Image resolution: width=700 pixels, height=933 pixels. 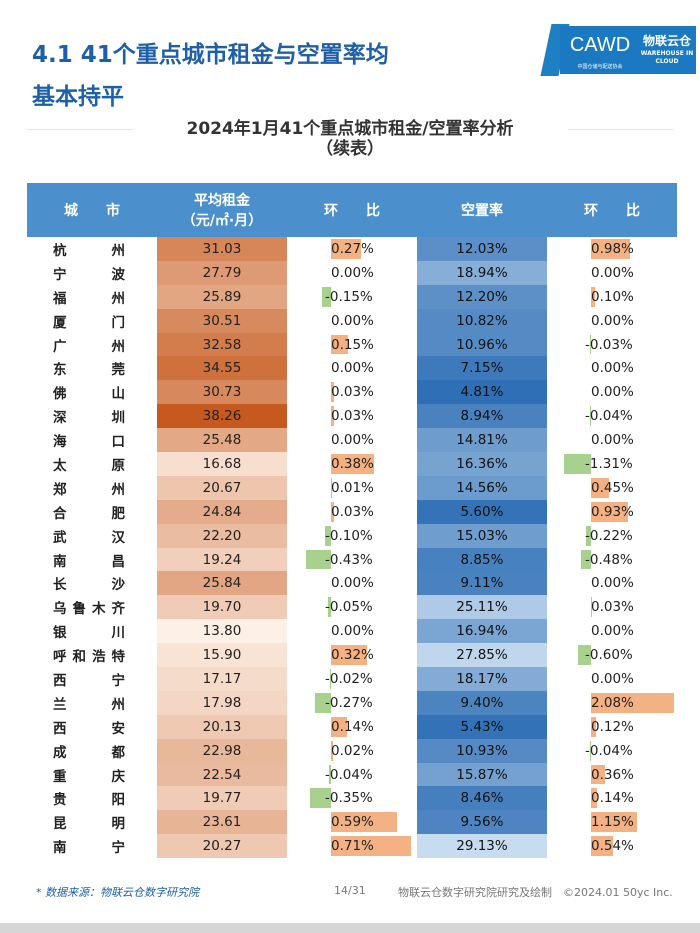 I want to click on city-cell: 福州, so click(x=92, y=297).